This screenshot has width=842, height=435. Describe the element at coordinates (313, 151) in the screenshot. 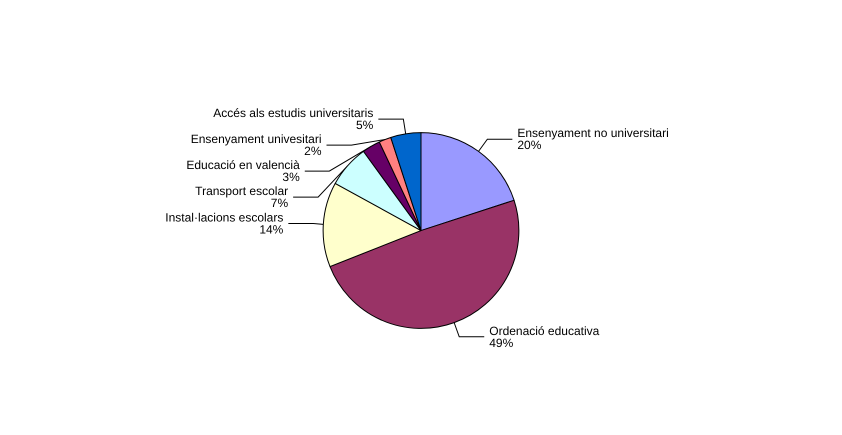

I see `data-label: 2%` at that location.